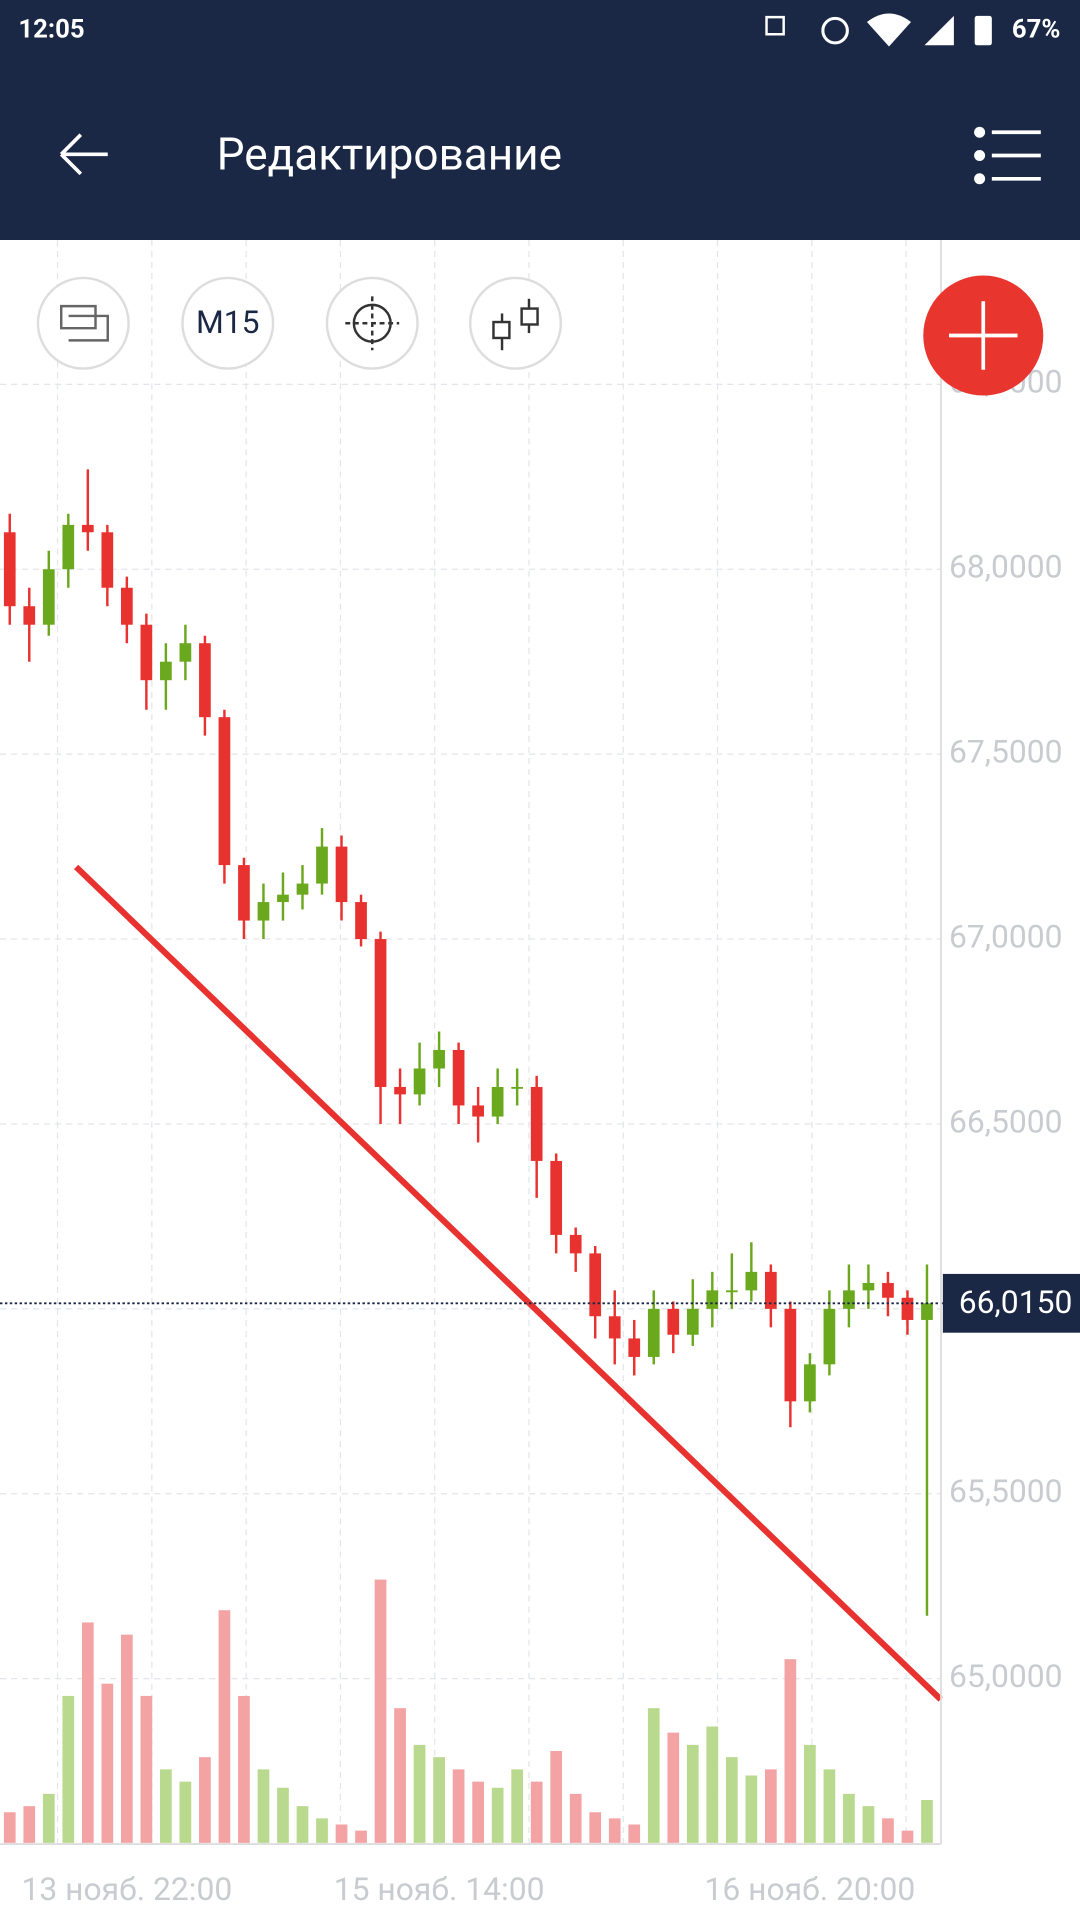 This screenshot has height=1920, width=1080. Describe the element at coordinates (372, 323) in the screenshot. I see `crosshair-icon` at that location.